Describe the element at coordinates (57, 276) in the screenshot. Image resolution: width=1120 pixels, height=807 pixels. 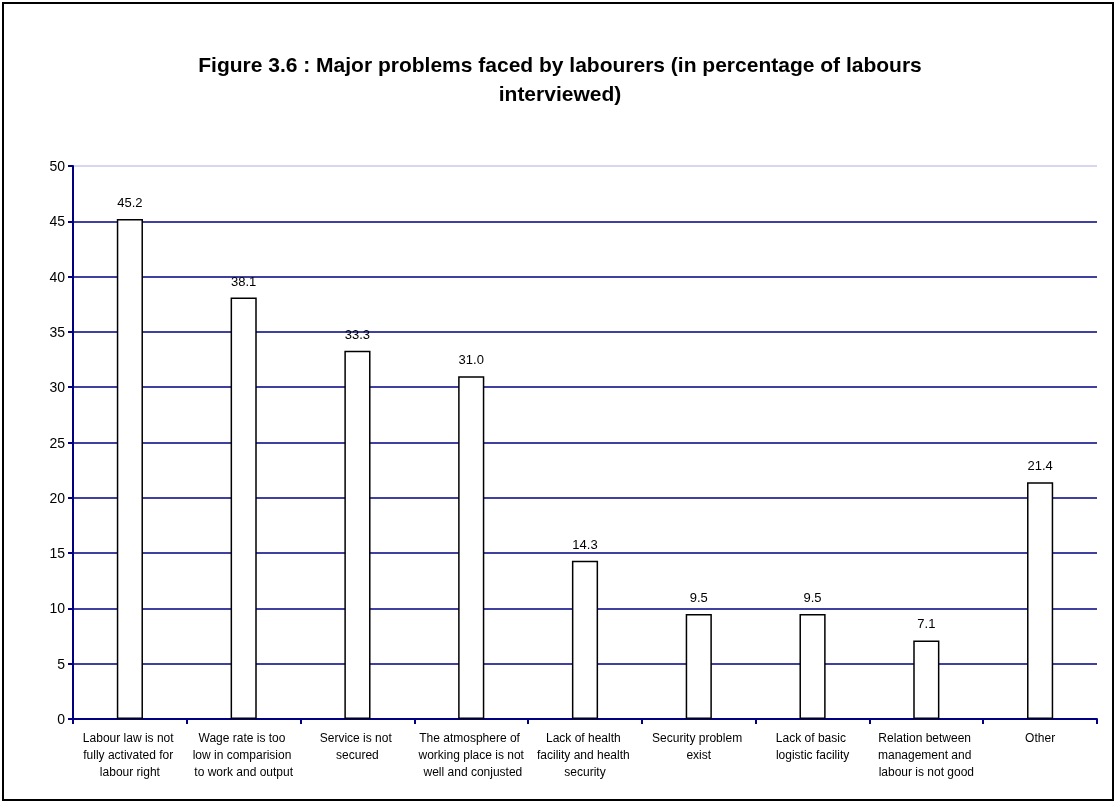
I see `y-tick-label: 40` at that location.